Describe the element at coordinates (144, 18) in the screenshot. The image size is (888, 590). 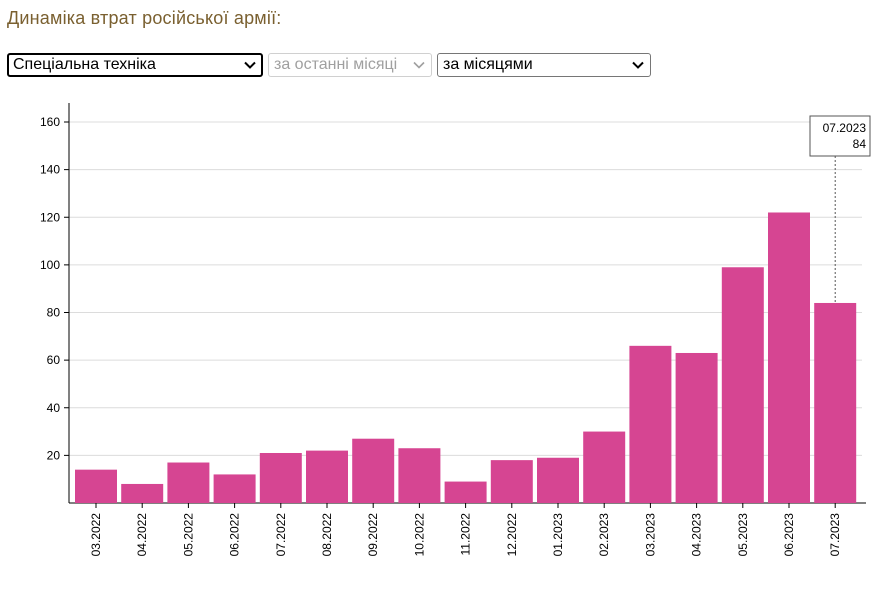
I see `page-title: Динаміка втрат російської армії:` at that location.